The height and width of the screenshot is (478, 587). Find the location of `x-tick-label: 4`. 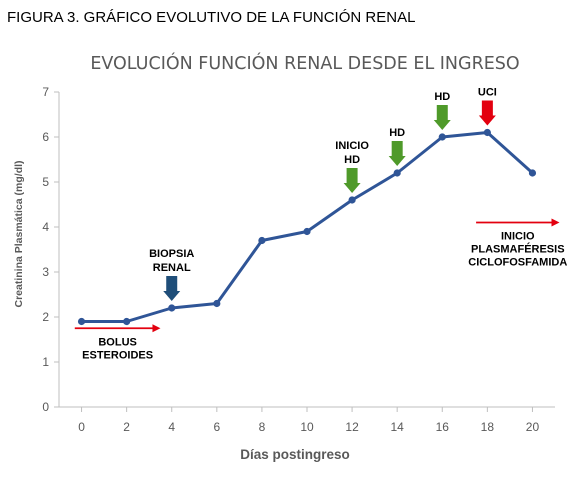

x-tick-label: 4 is located at coordinates (171, 427).